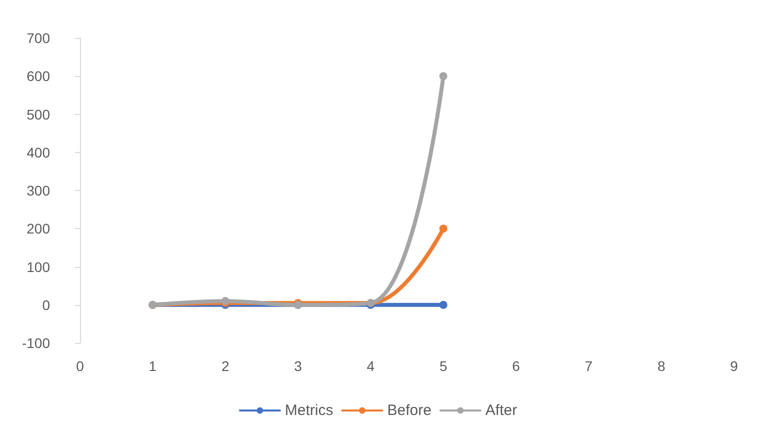 The image size is (758, 443). What do you see at coordinates (38, 266) in the screenshot?
I see `y-tick-label: 100` at bounding box center [38, 266].